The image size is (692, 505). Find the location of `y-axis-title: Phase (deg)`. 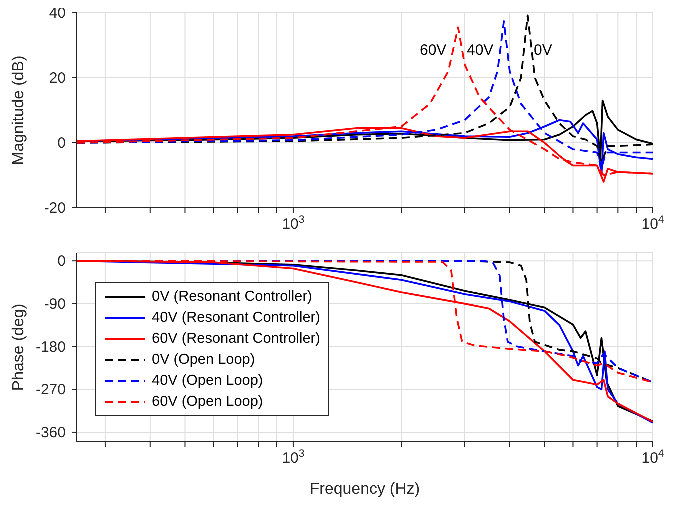

y-axis-title: Phase (deg) is located at coordinates (19, 348).